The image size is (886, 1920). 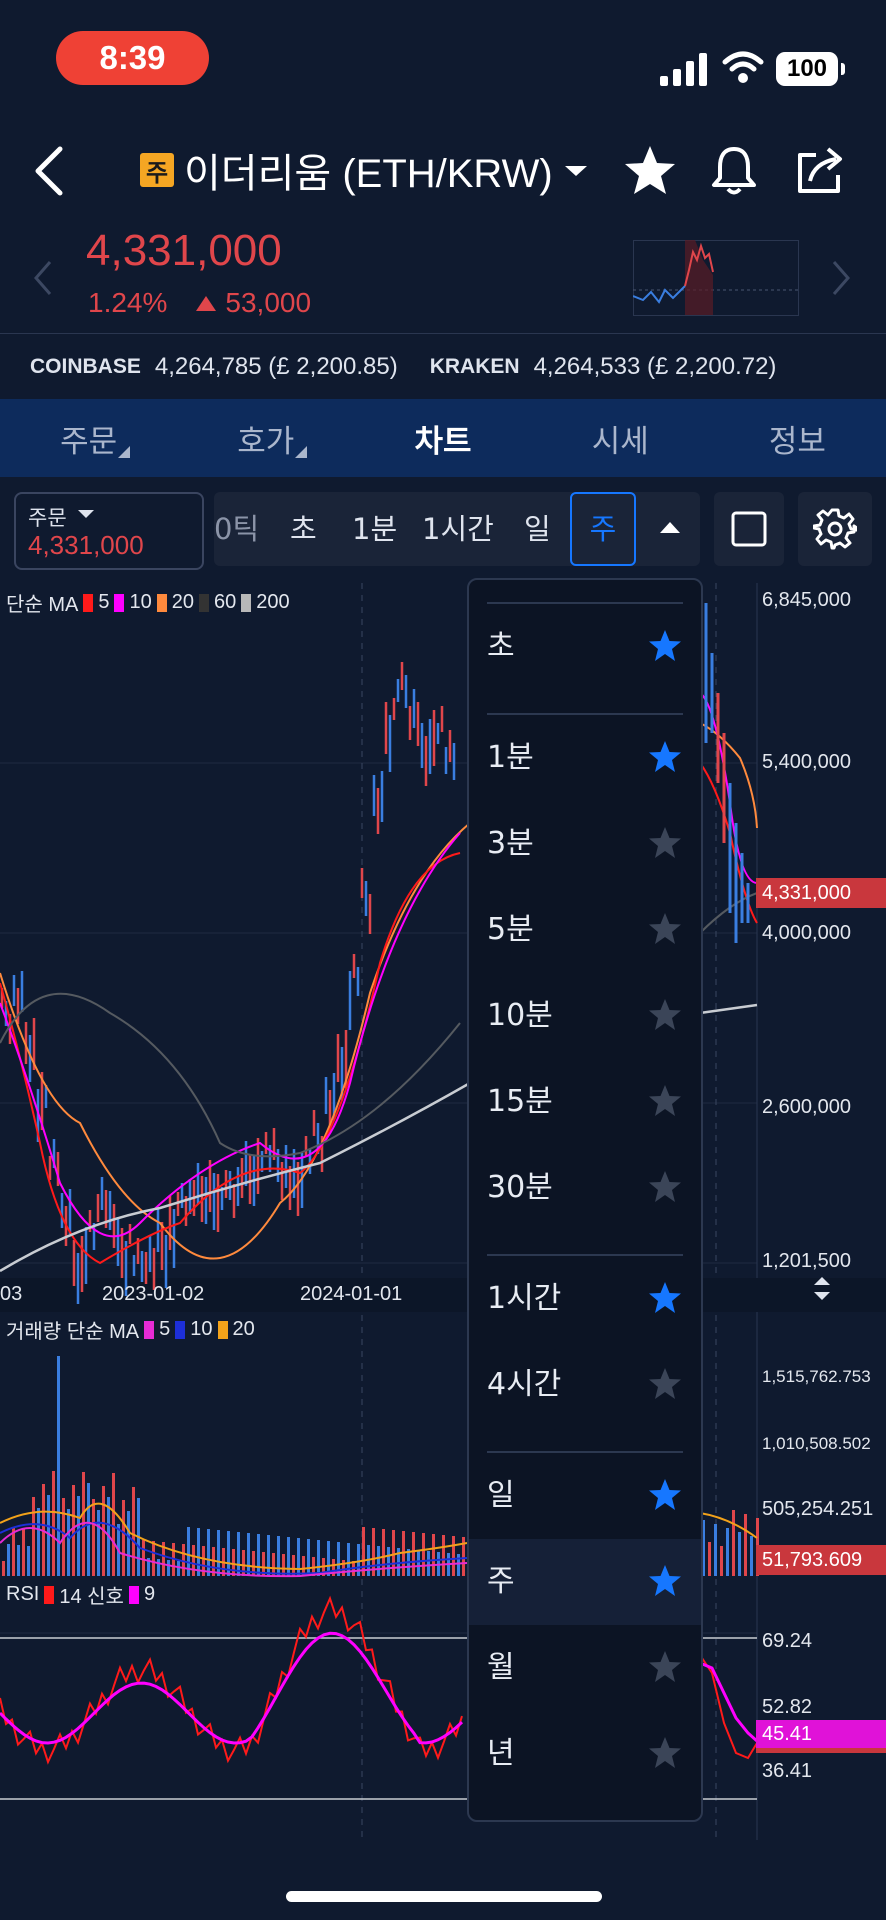 What do you see at coordinates (520, 1015) in the screenshot?
I see `interval-option-label: 10분` at bounding box center [520, 1015].